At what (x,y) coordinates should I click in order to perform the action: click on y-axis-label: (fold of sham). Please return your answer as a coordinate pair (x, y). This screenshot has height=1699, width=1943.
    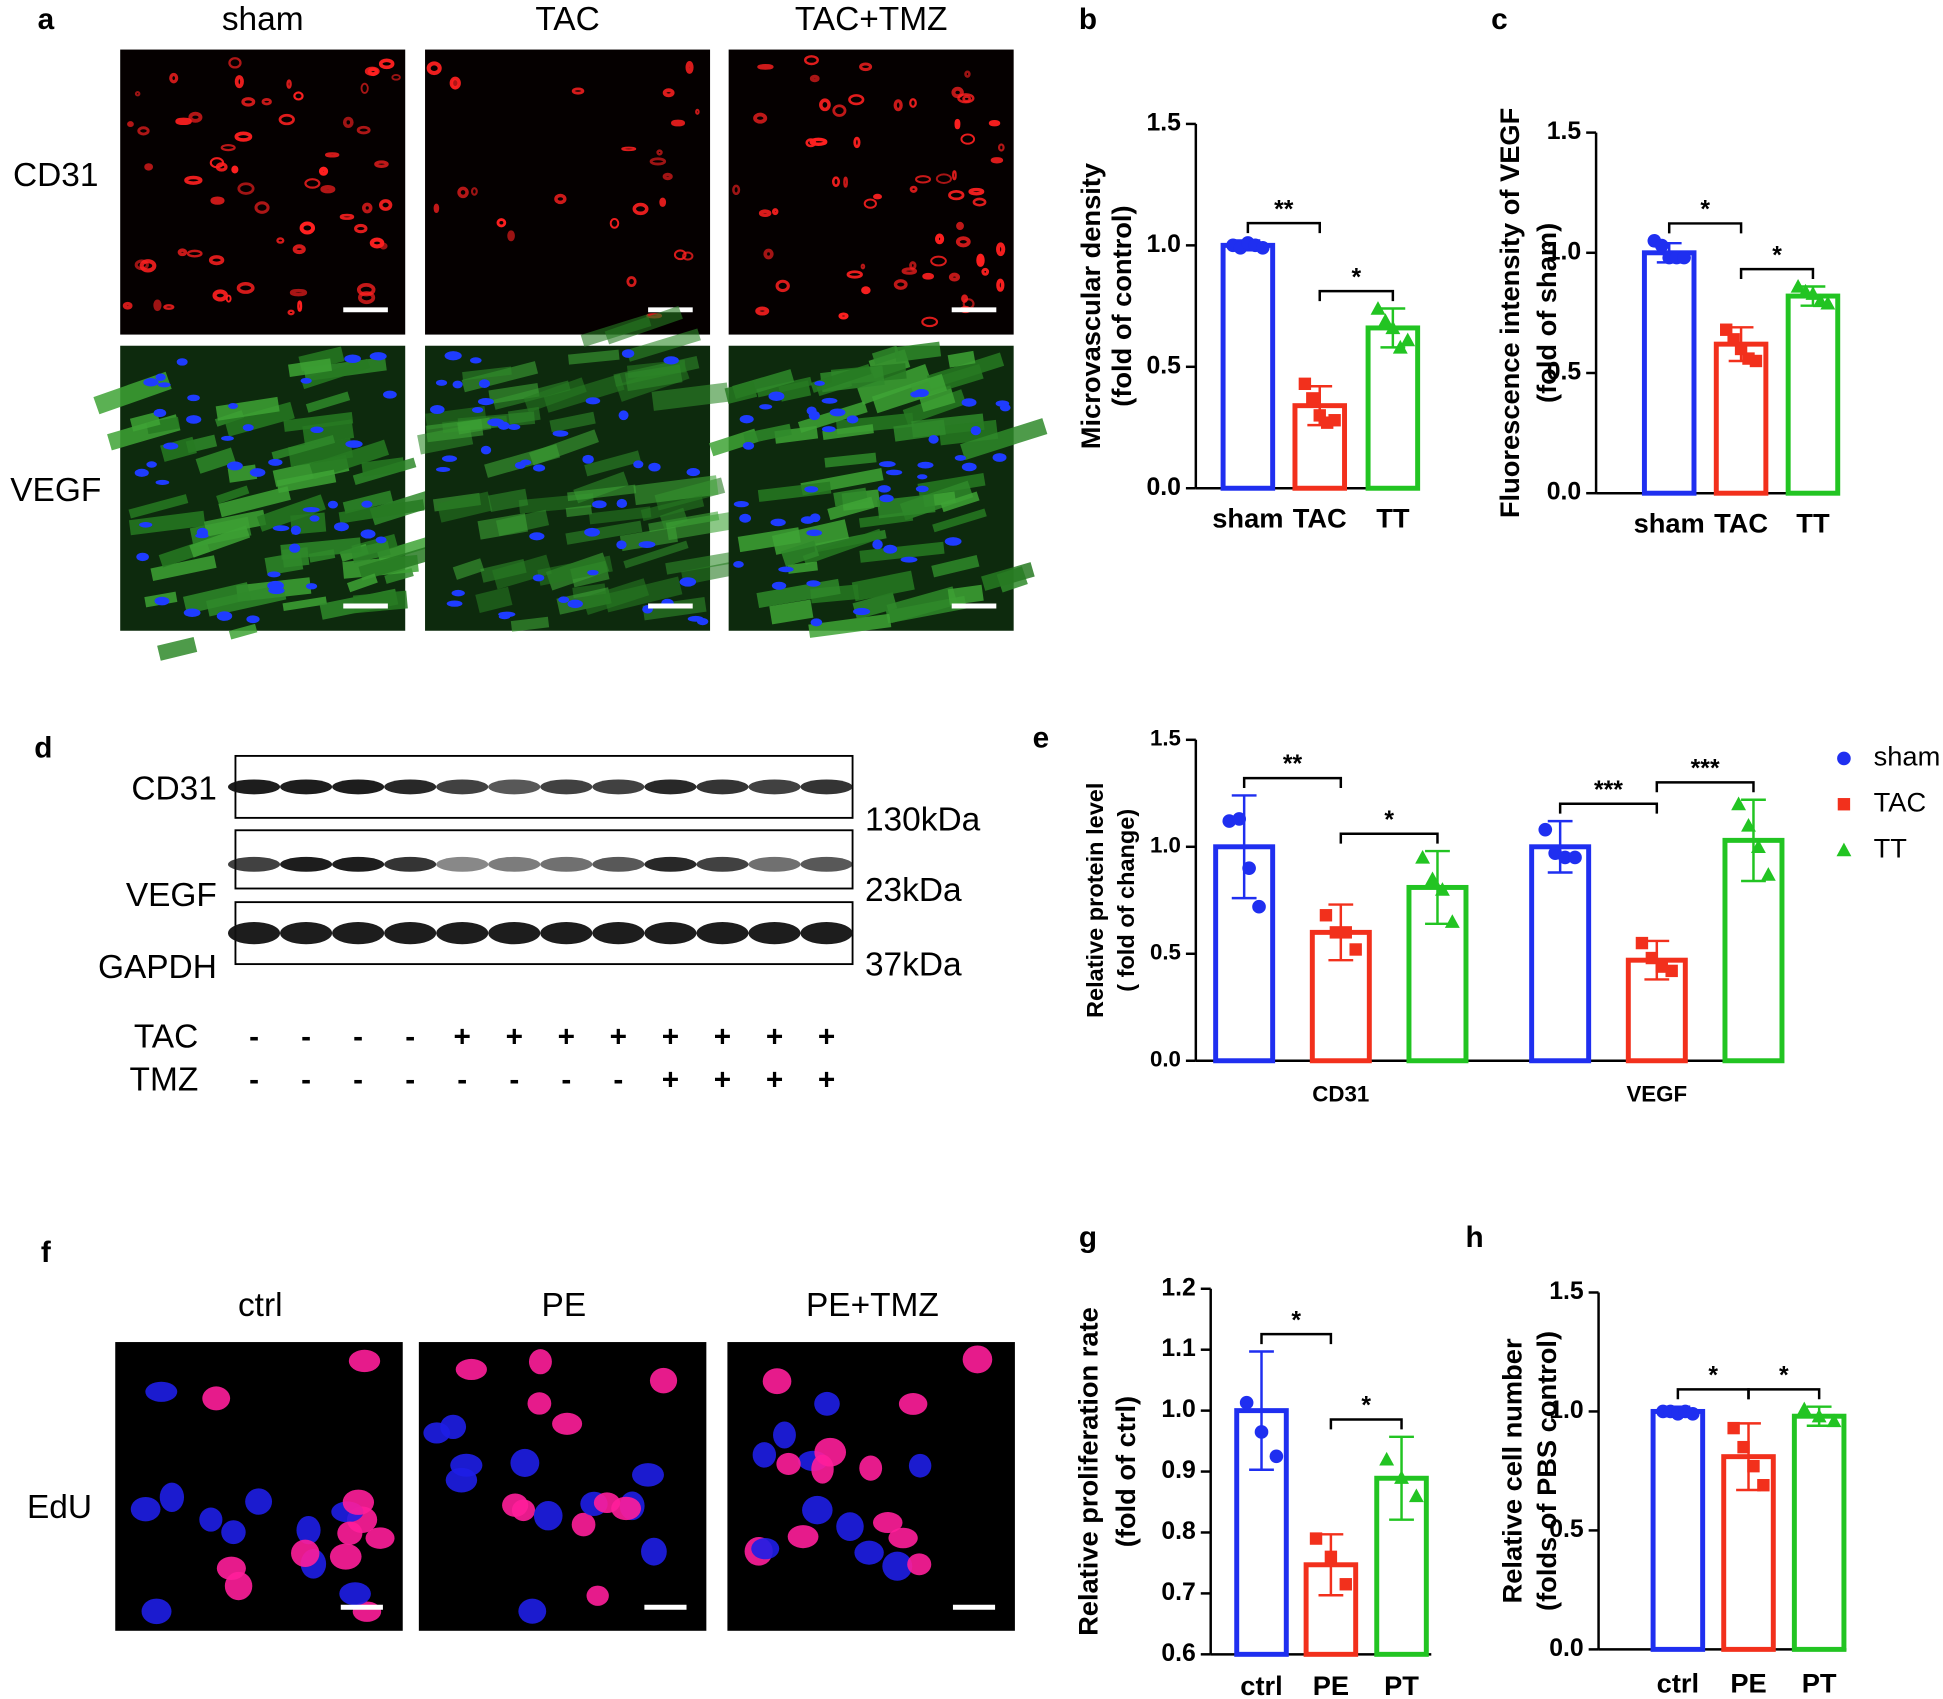
    Looking at the image, I should click on (1546, 313).